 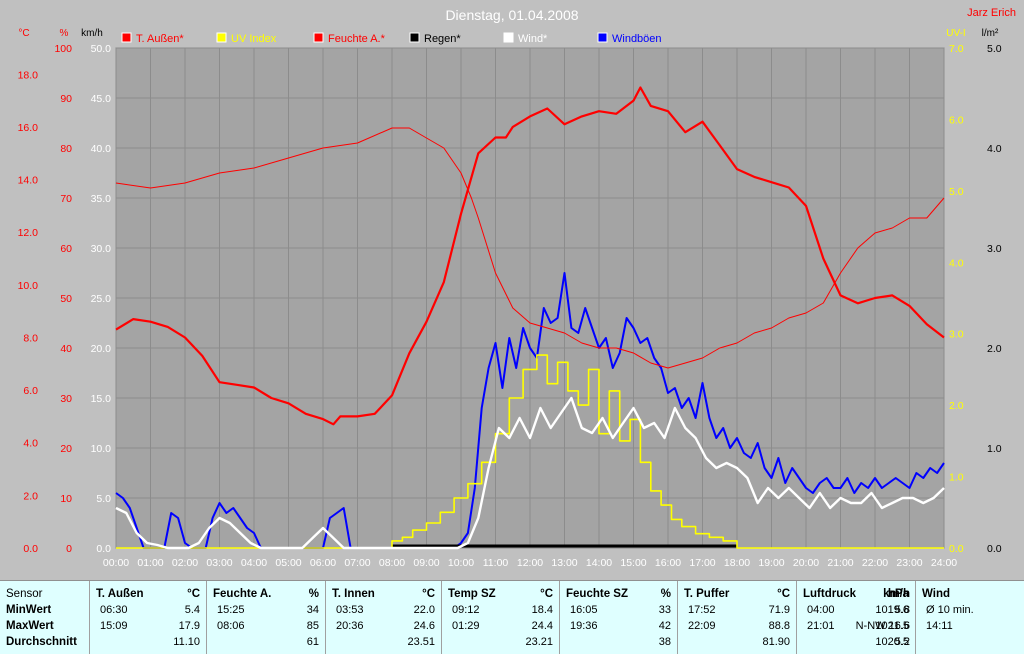 What do you see at coordinates (30, 444) in the screenshot?
I see `temp-tick-label: 4.0` at bounding box center [30, 444].